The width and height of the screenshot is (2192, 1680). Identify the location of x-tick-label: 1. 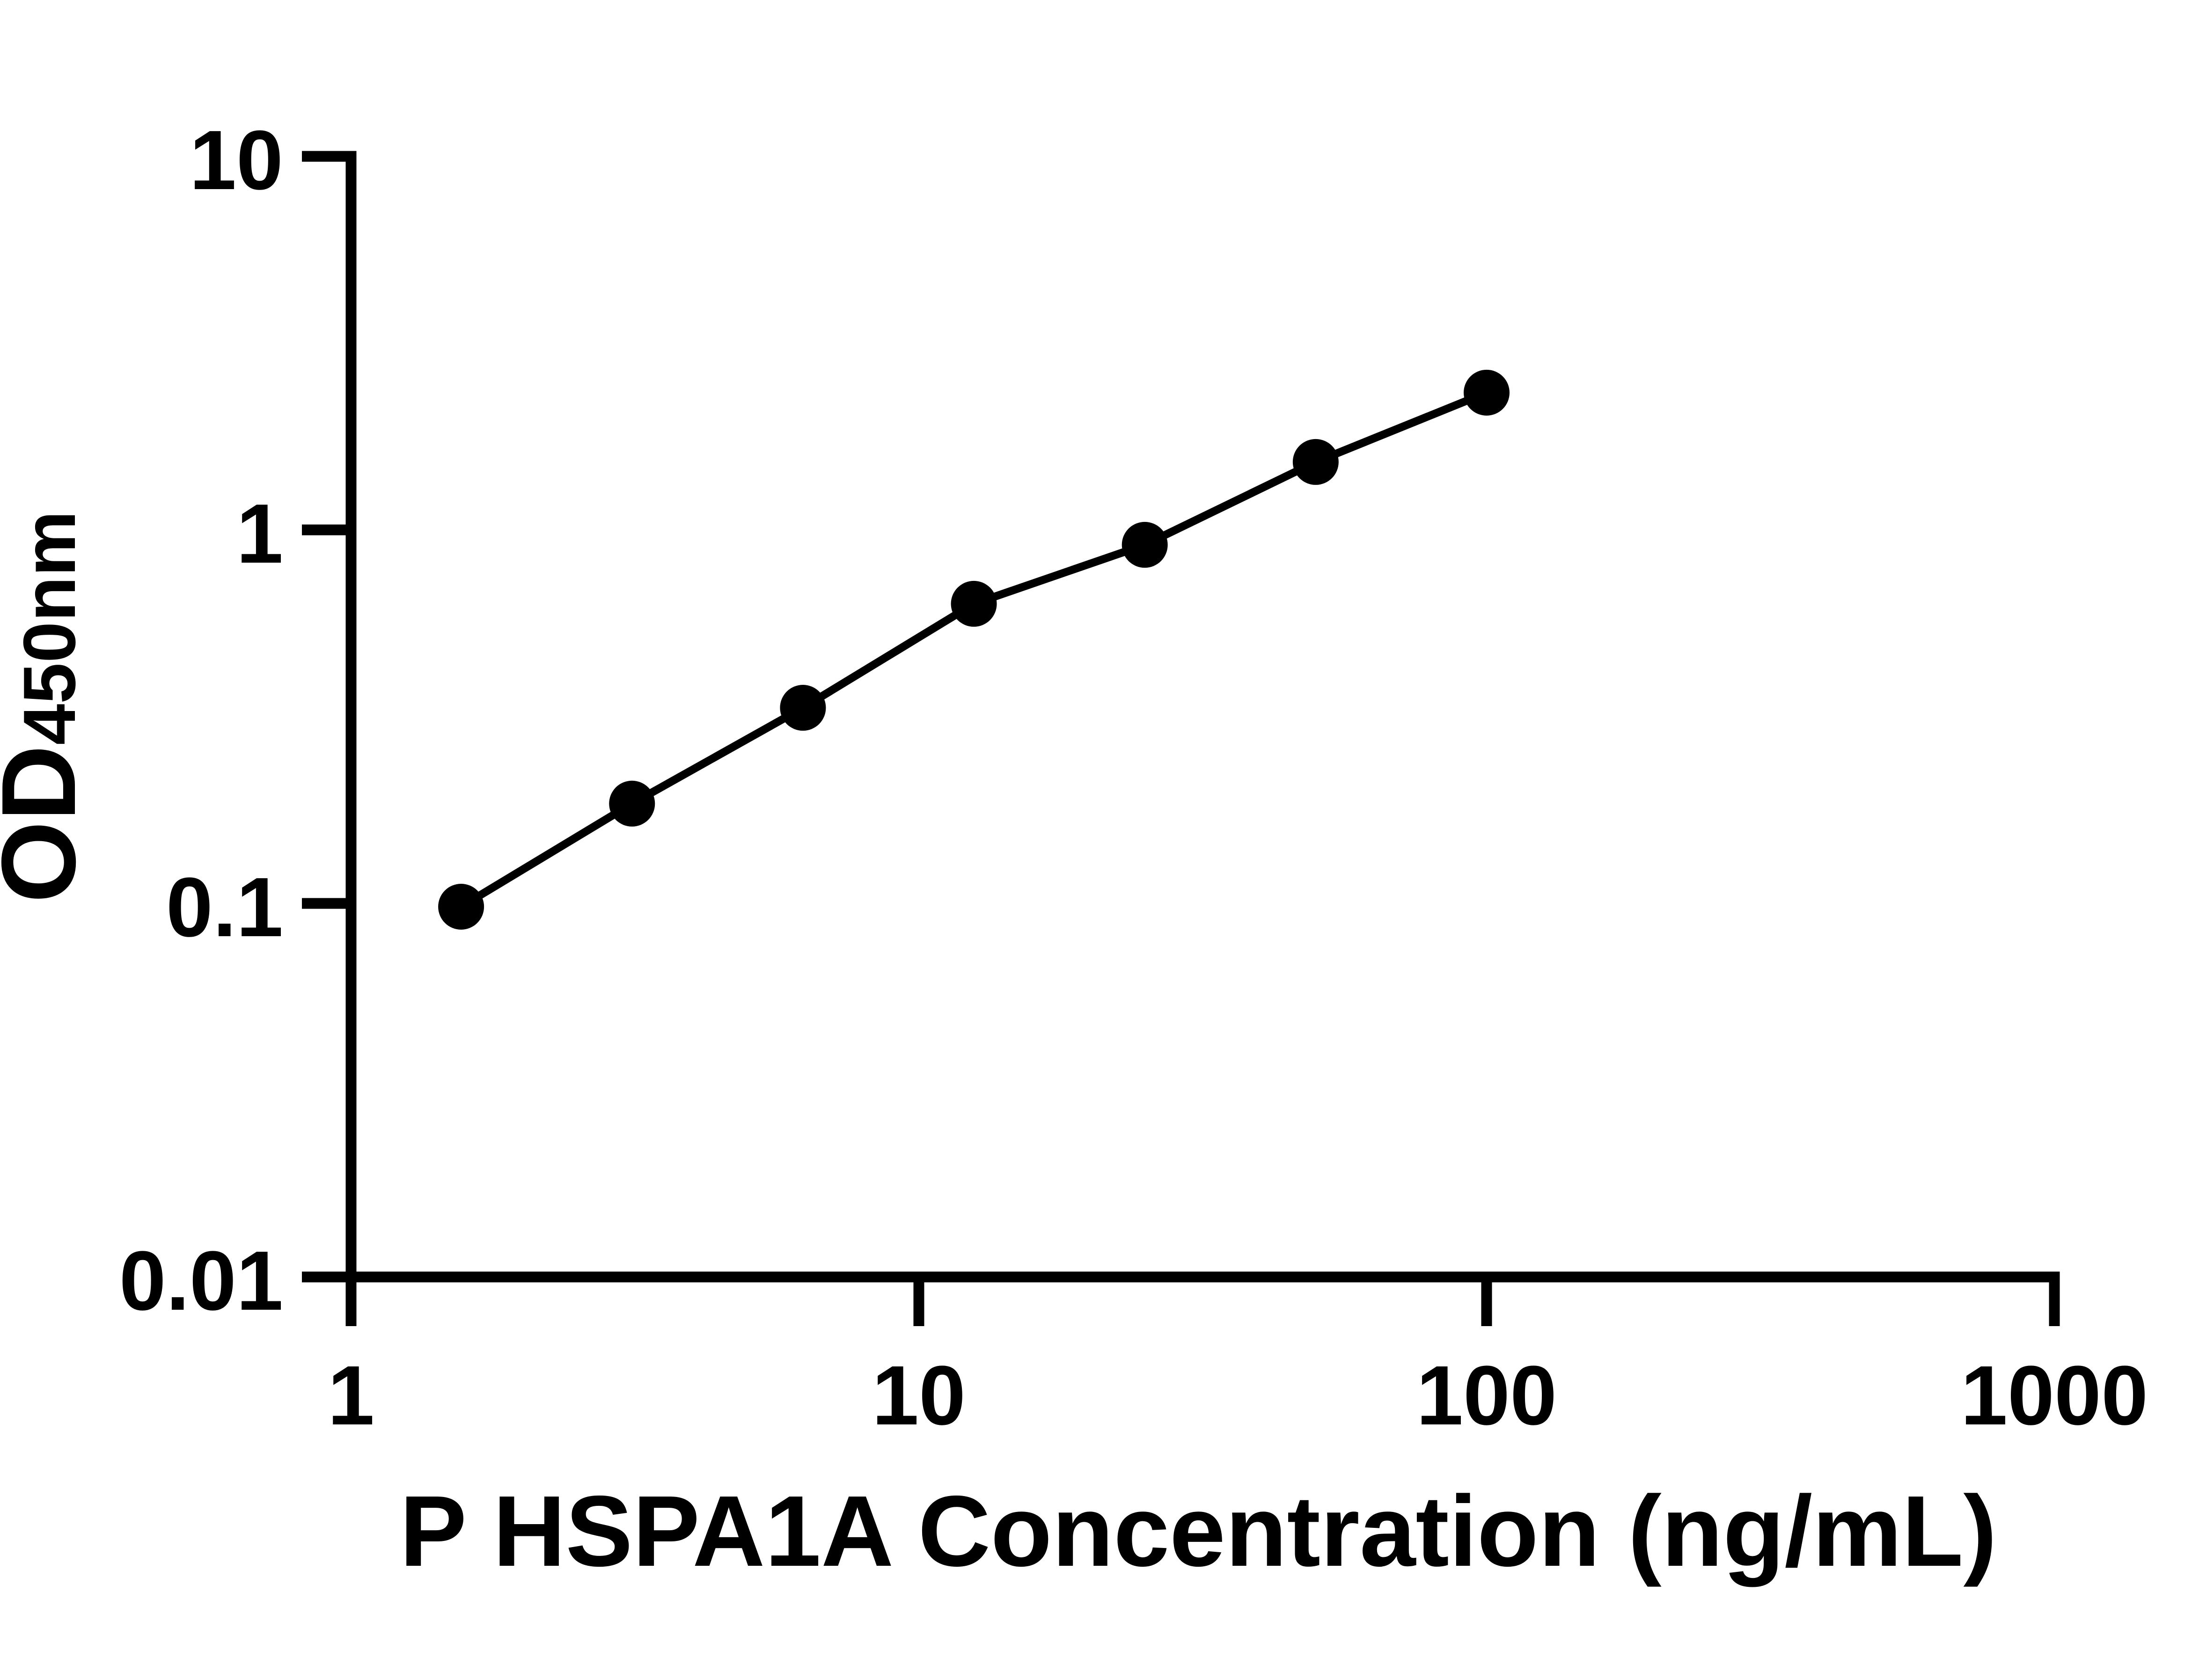
(351, 1396).